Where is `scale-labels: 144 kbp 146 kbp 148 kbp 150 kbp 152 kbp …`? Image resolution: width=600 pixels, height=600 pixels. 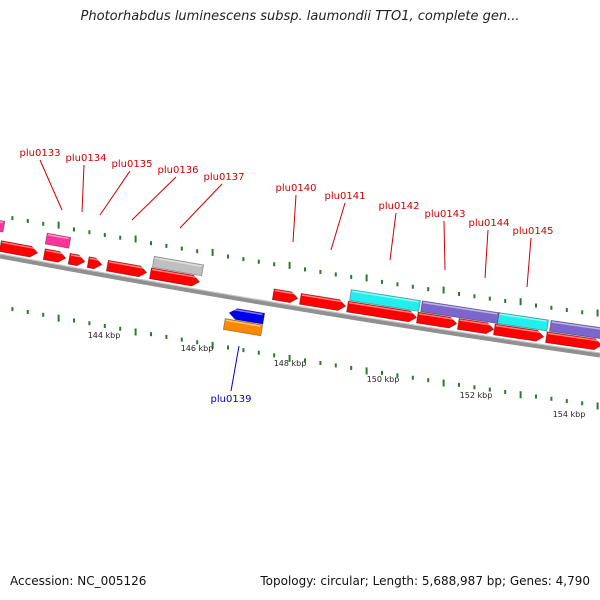
scale-labels: 144 kbp 146 kbp 148 kbp 150 kbp 152 kbp … is located at coordinates (337, 375).